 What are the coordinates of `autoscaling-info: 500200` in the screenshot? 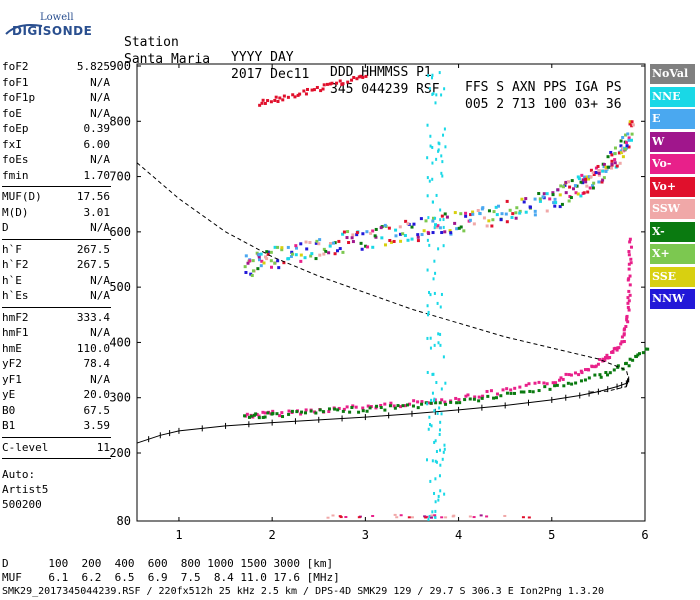 It's located at (22, 504).